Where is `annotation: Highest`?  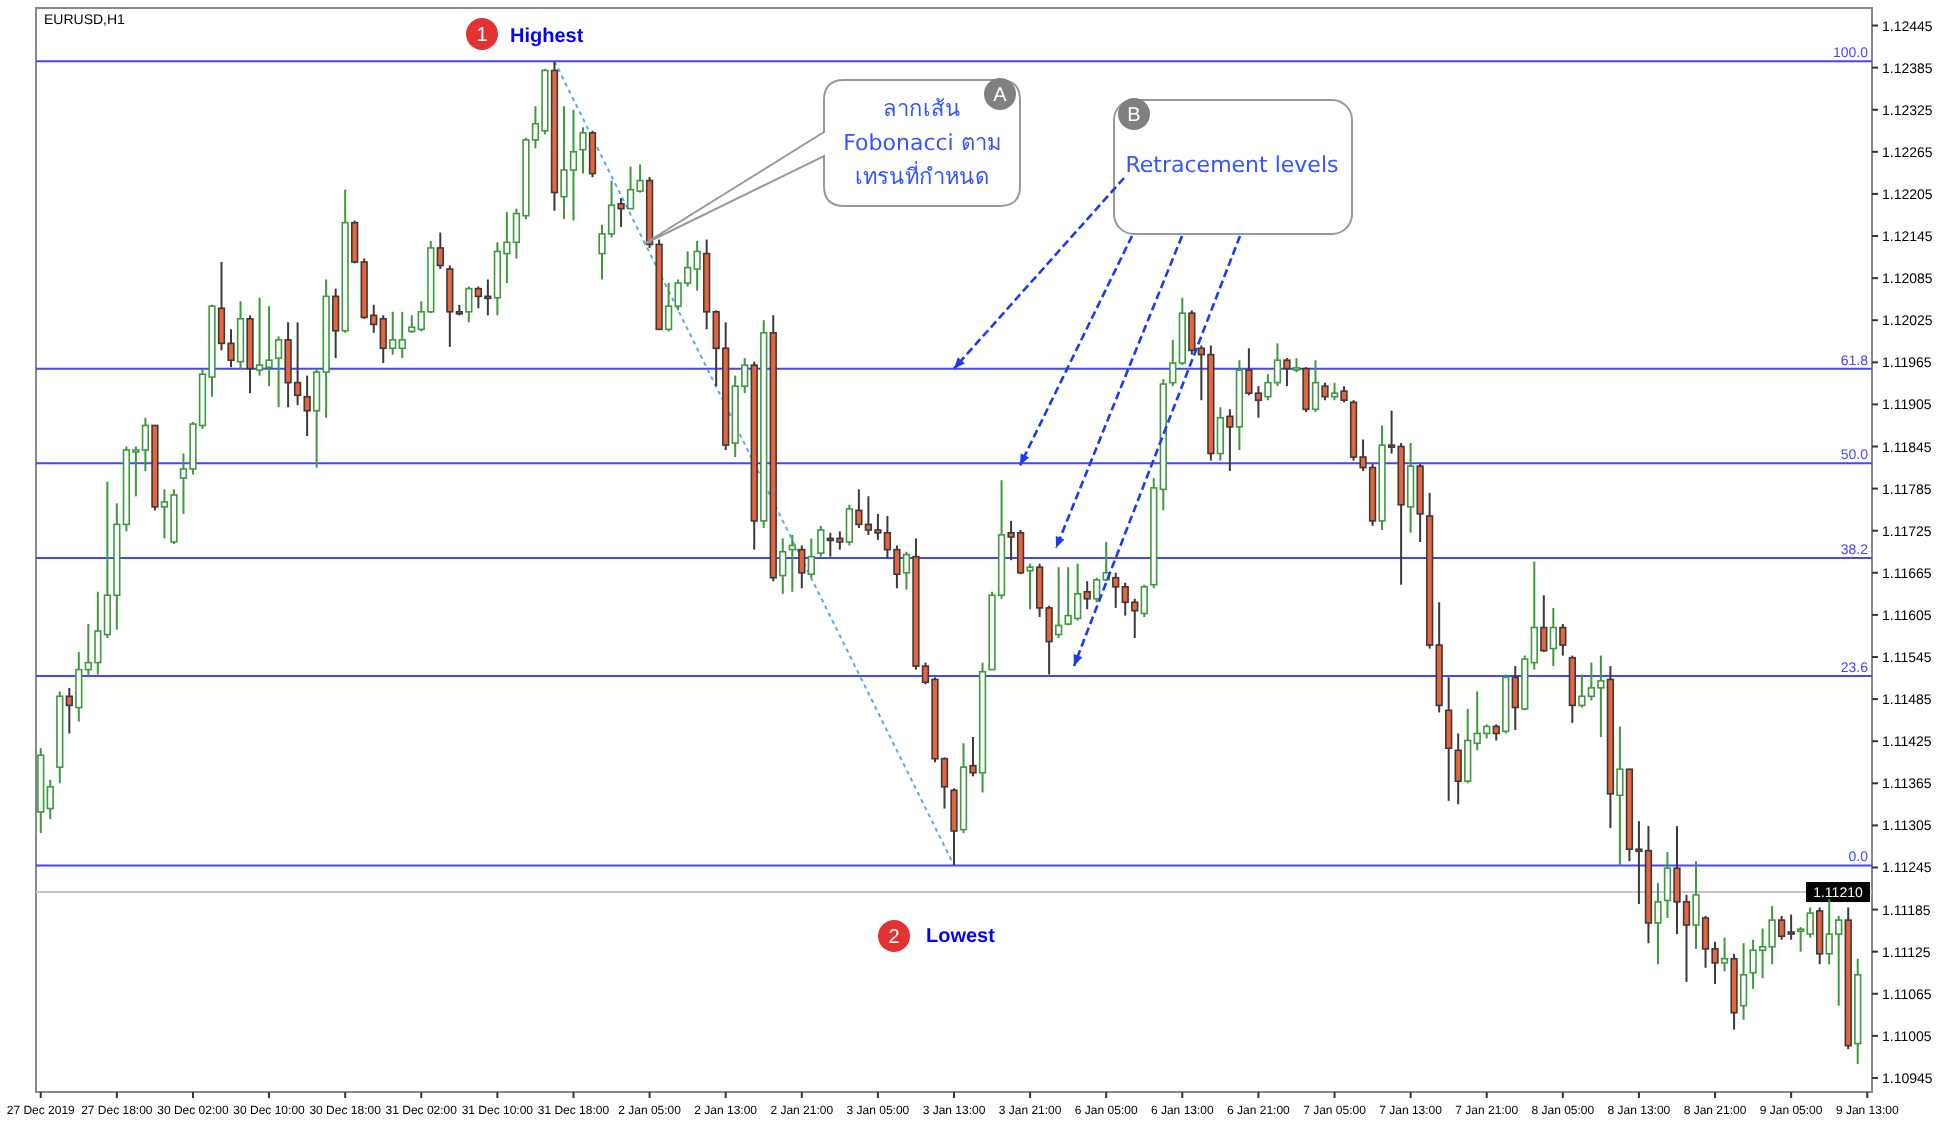
annotation: Highest is located at coordinates (547, 37).